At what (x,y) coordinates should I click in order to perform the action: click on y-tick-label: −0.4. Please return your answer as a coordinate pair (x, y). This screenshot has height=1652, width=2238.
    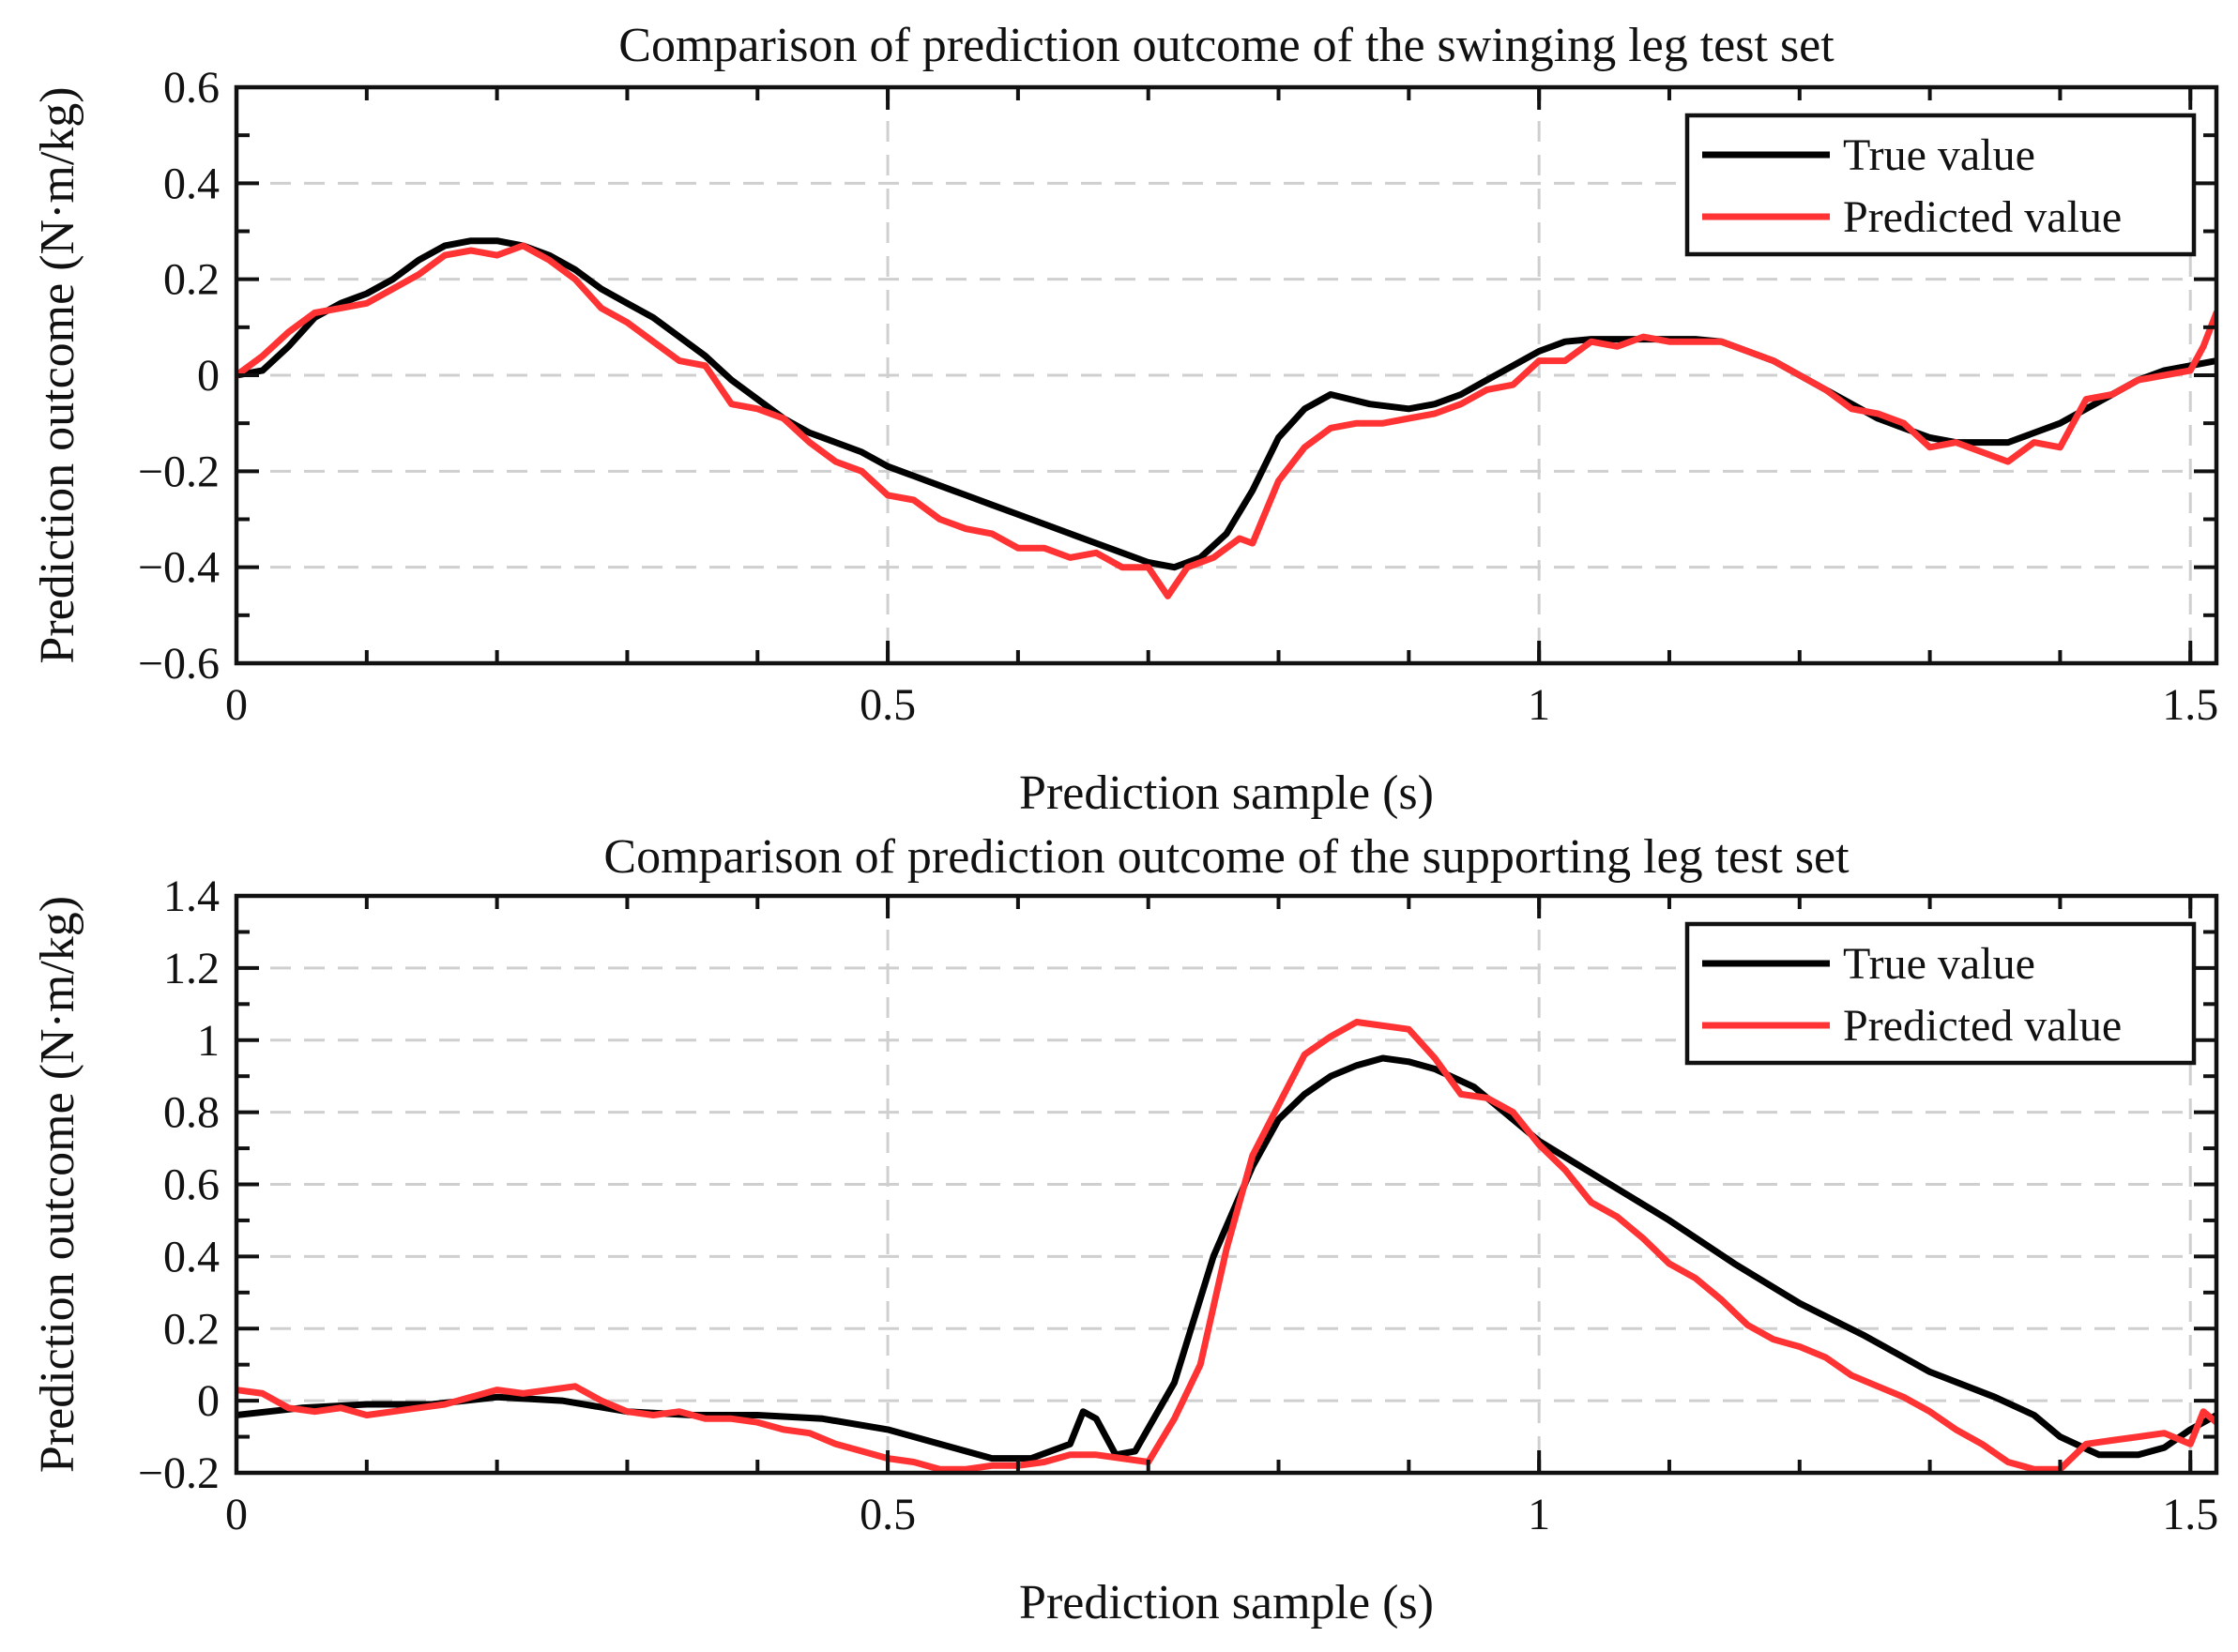
    Looking at the image, I should click on (179, 568).